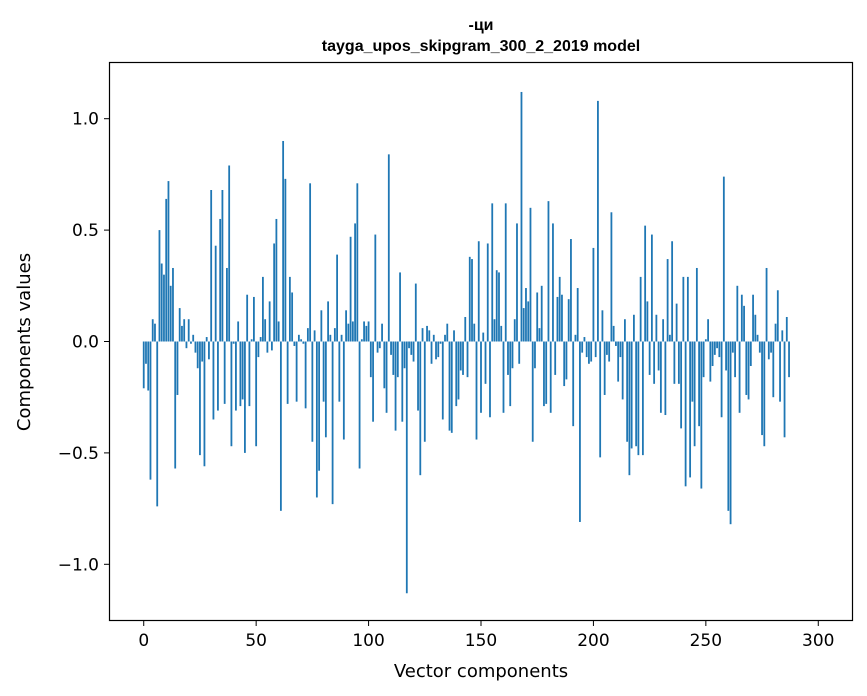  What do you see at coordinates (84, 342) in the screenshot?
I see `y-axis-ticks: −1.0 −0.5 0.0 0.5 1.0` at bounding box center [84, 342].